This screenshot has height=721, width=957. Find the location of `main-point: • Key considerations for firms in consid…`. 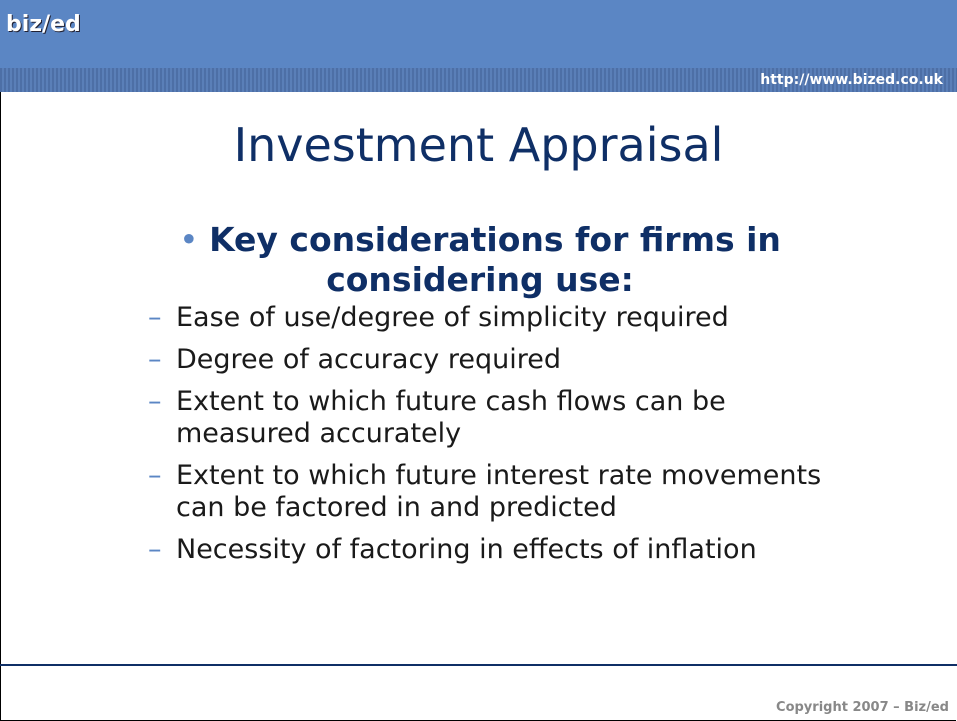

main-point: • Key considerations for firms in consid… is located at coordinates (480, 259).